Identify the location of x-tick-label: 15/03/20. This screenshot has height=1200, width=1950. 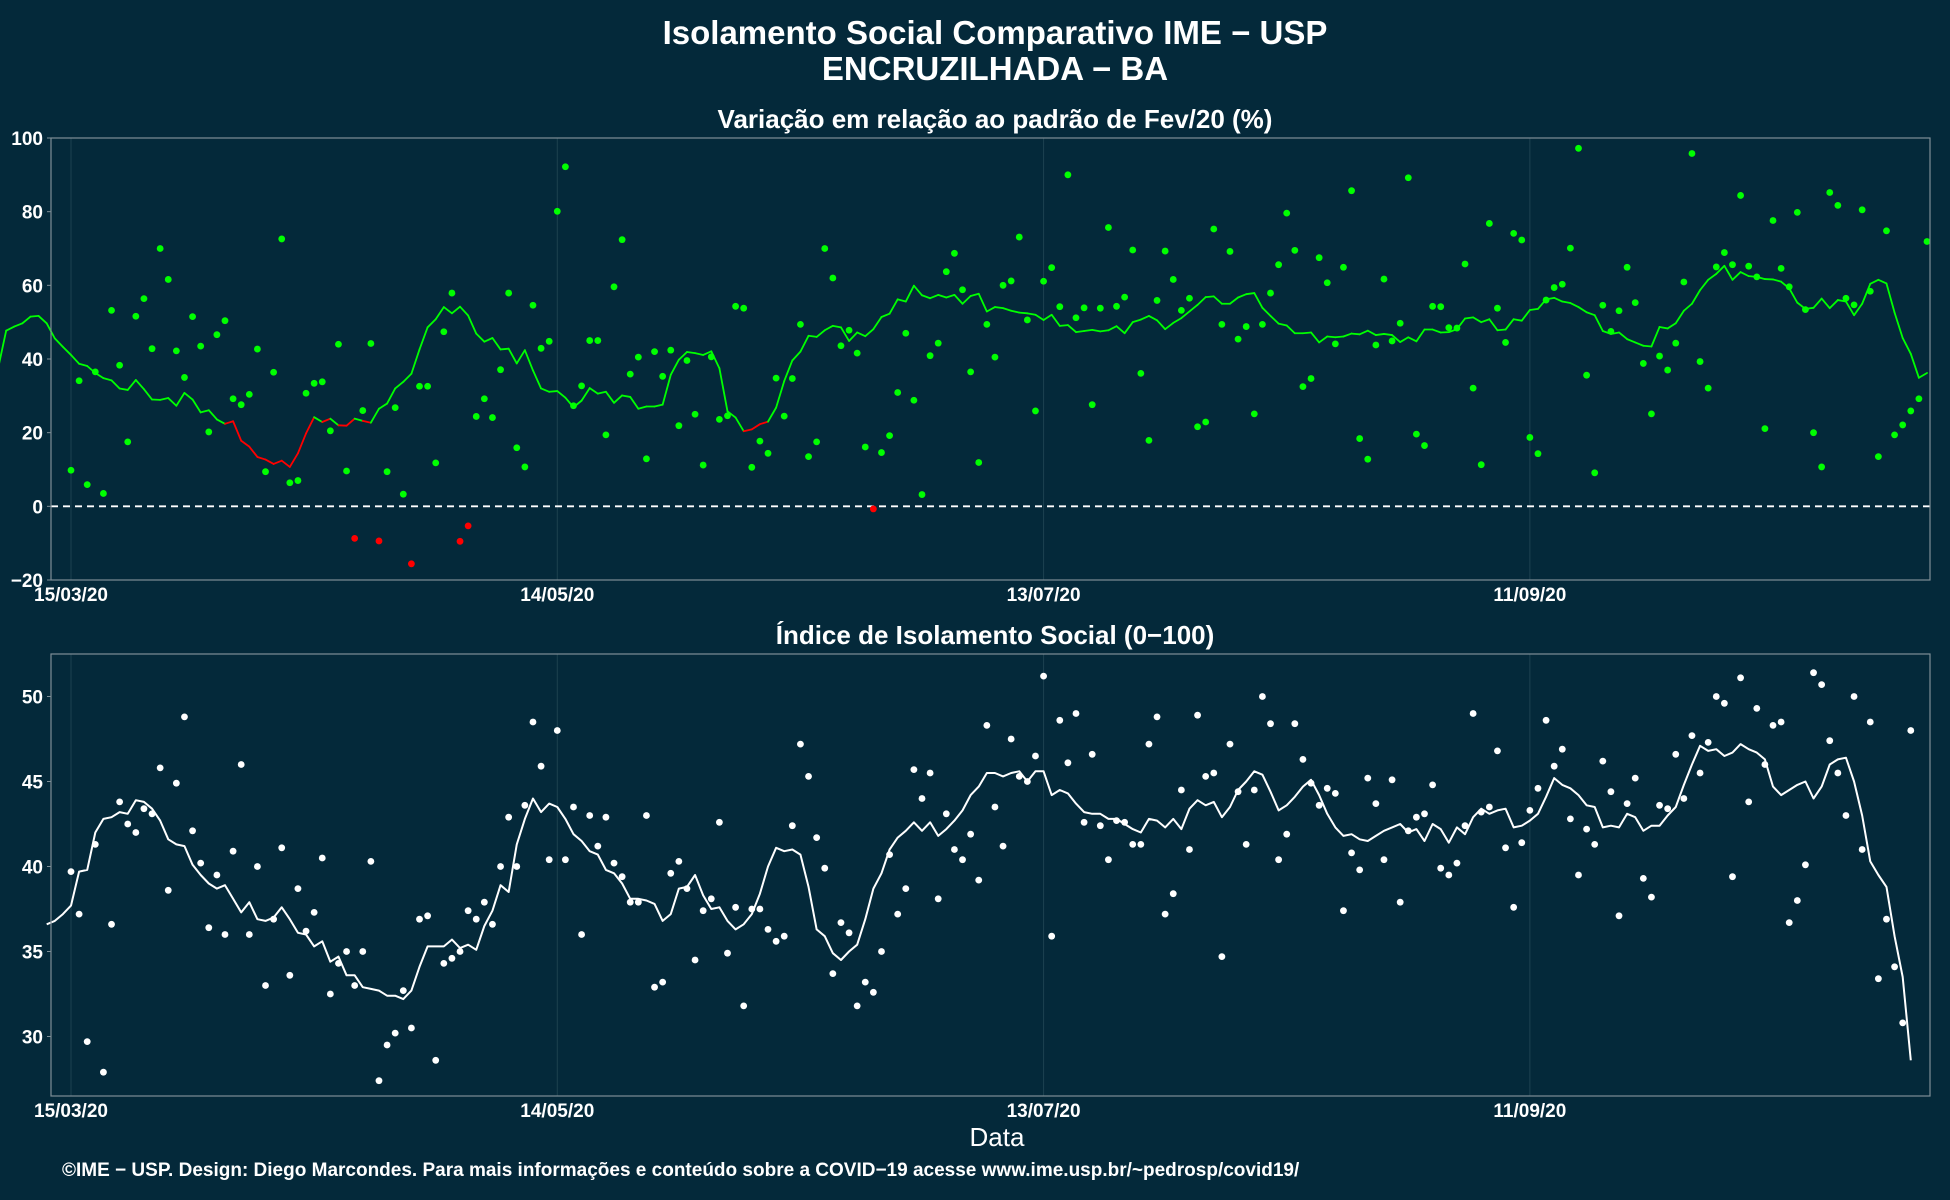
(71, 595).